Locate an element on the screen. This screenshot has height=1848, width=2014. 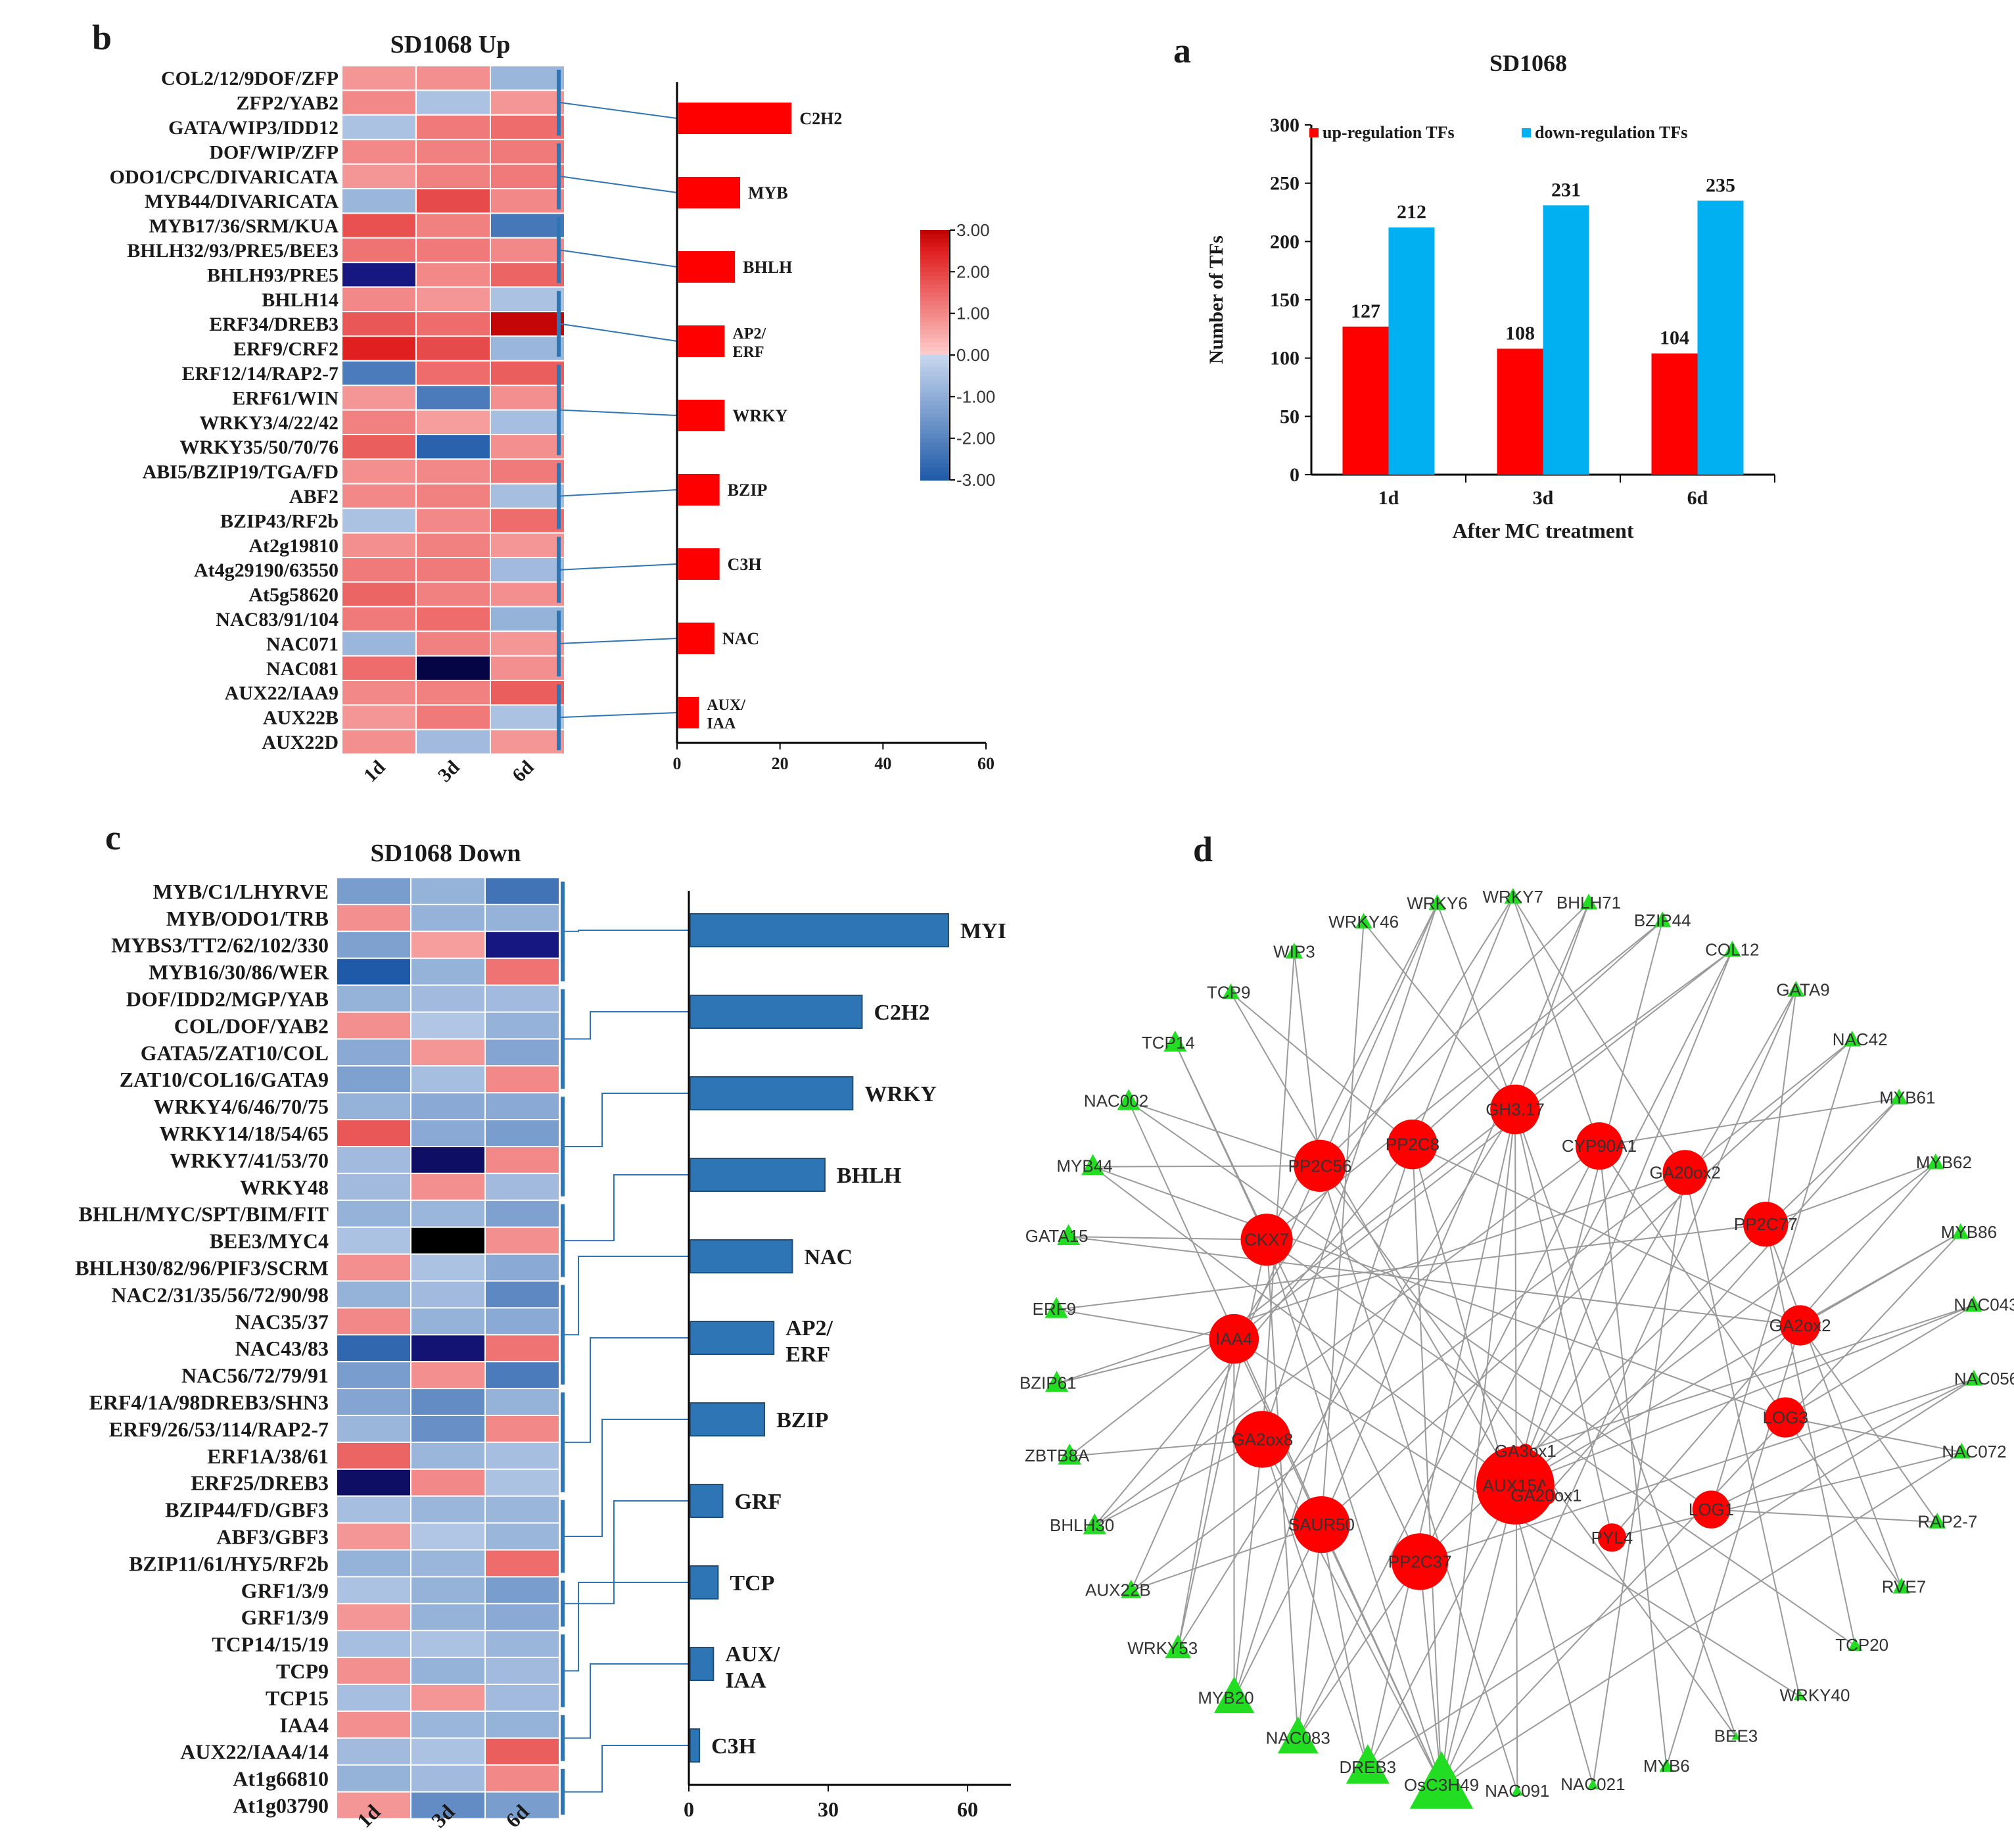
barchart-c-bar-label: ERF is located at coordinates (807, 1354).